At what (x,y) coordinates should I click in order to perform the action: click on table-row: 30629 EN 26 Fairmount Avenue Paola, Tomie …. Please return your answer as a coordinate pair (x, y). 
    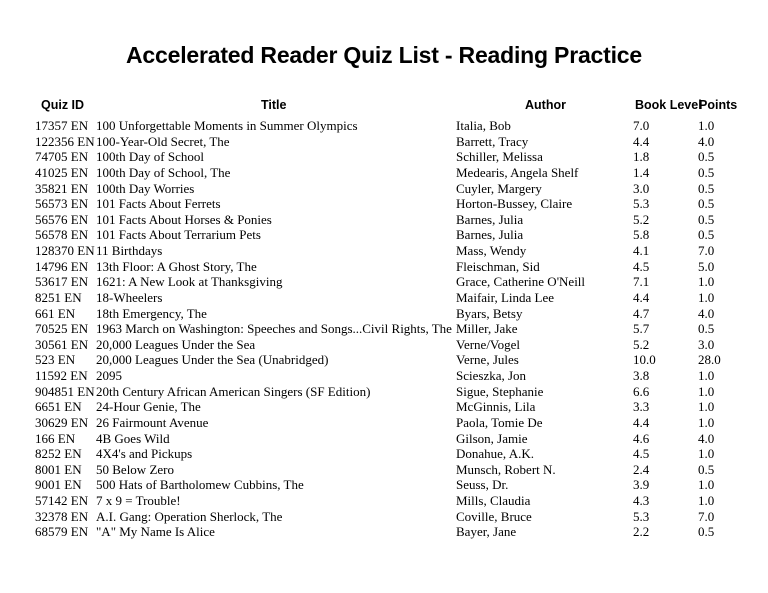
    Looking at the image, I should click on (384, 423).